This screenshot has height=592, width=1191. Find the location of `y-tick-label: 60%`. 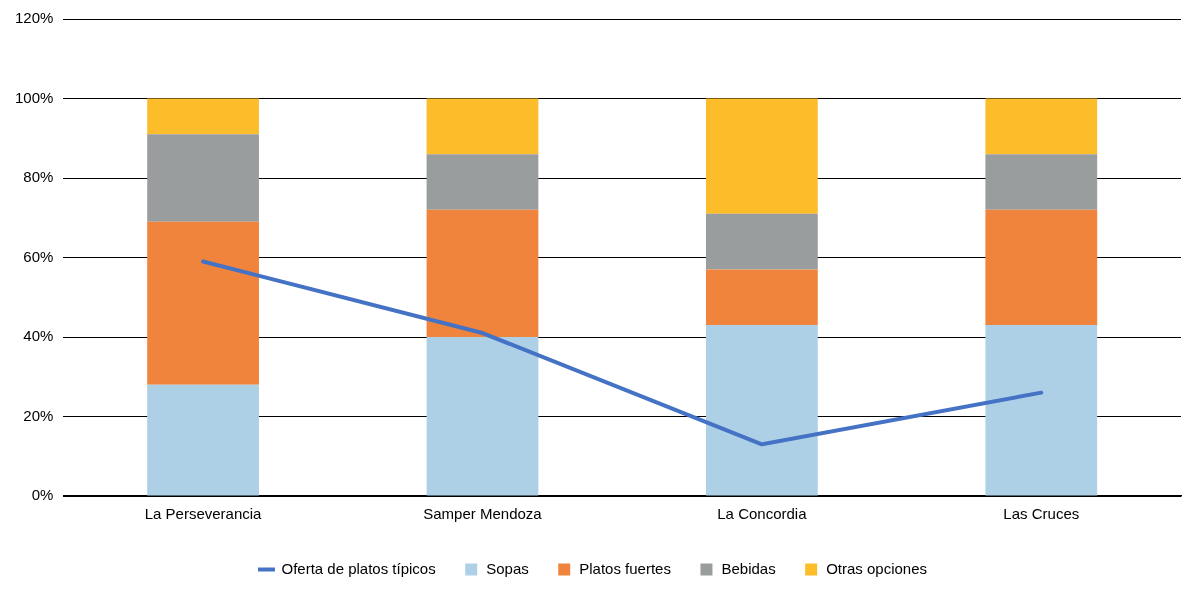

y-tick-label: 60% is located at coordinates (38, 256).